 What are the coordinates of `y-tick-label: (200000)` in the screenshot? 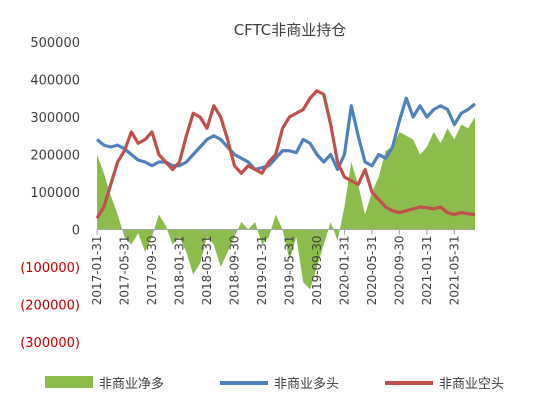 It's located at (50, 306).